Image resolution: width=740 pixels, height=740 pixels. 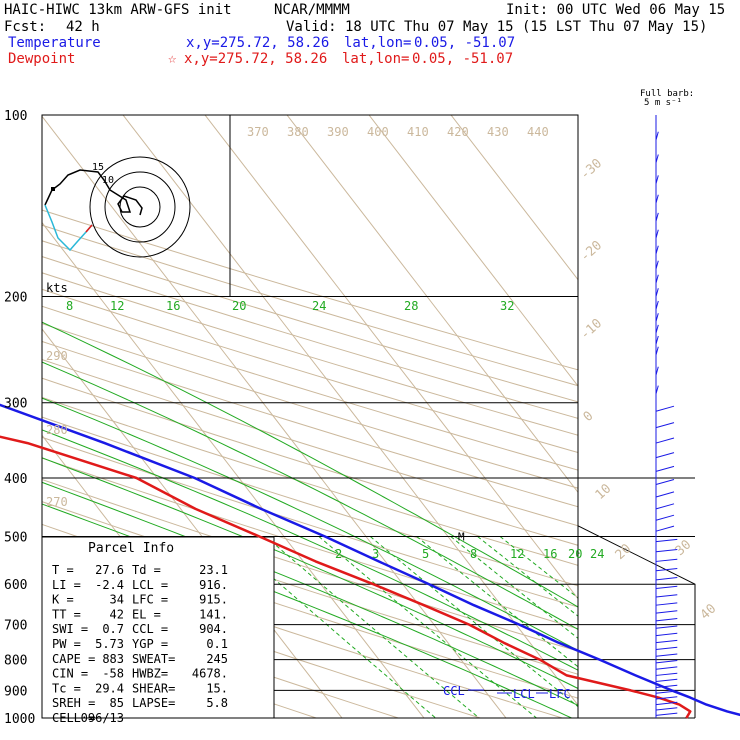 I want to click on hodograph-ring, so click(x=140, y=207).